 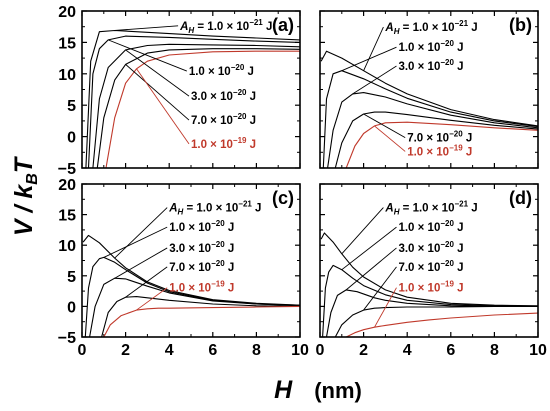 What do you see at coordinates (318, 390) in the screenshot?
I see `x-axis-title: H (nm)` at bounding box center [318, 390].